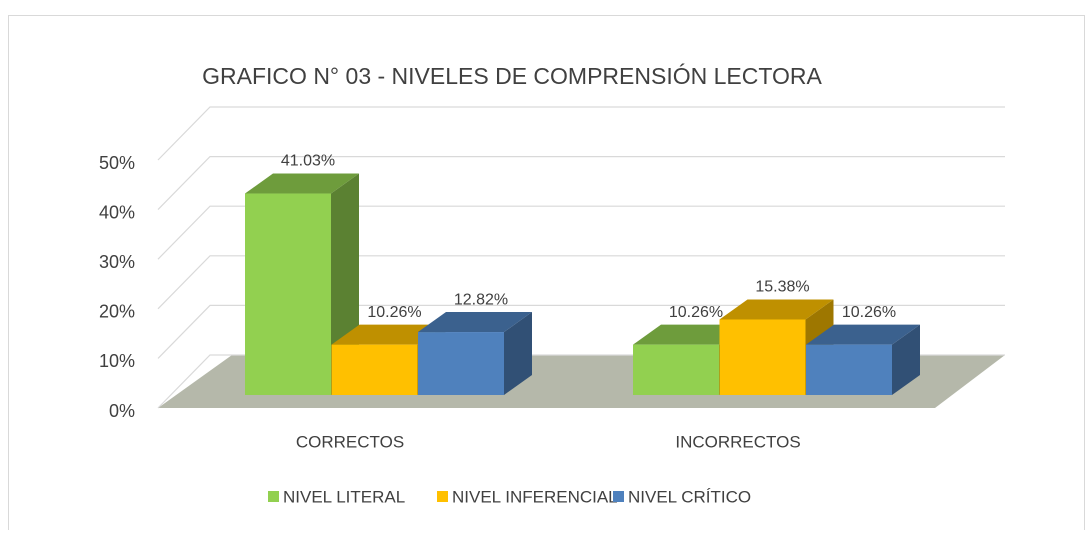 This screenshot has height=535, width=1092. What do you see at coordinates (117, 163) in the screenshot?
I see `y-tick-label: 50%` at bounding box center [117, 163].